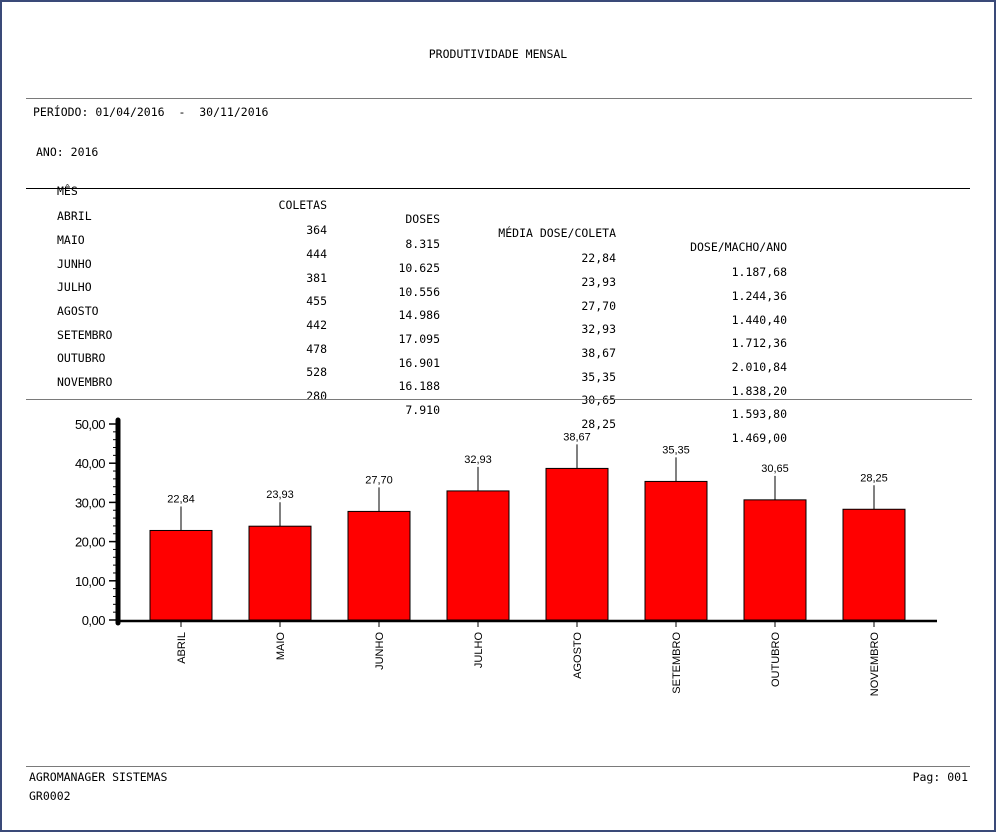 This screenshot has width=996, height=832. Describe the element at coordinates (498, 308) in the screenshot. I see `table-row: JULHO 455 14.986 32,93 1.712,36` at that location.